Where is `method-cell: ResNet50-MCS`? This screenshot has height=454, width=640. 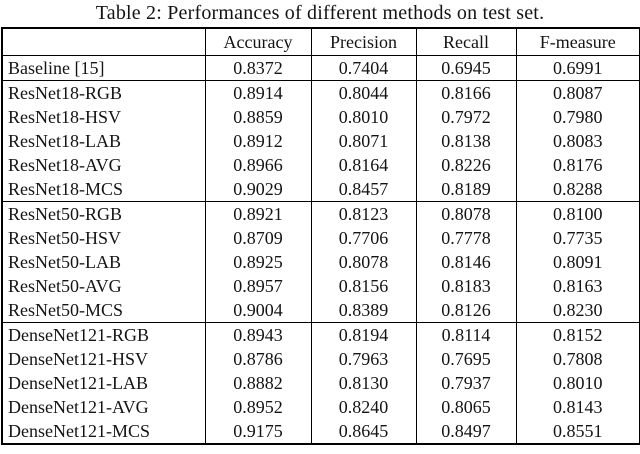
method-cell: ResNet50-MCS is located at coordinates (66, 309).